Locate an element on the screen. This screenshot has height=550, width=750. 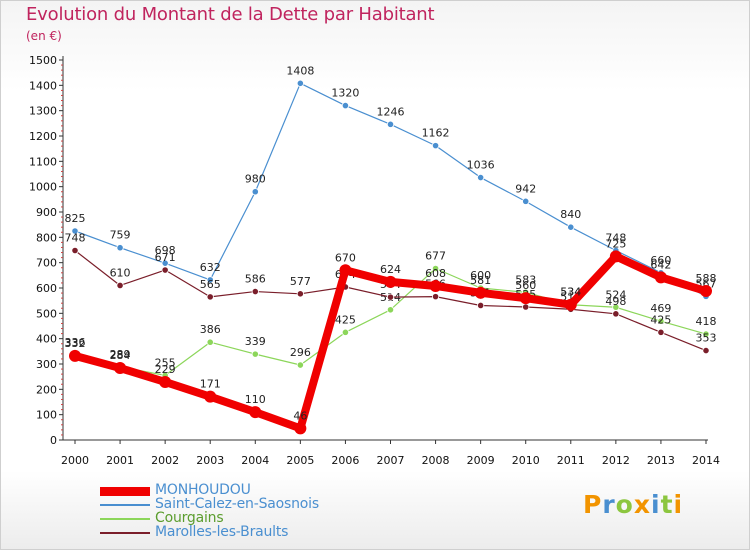
x-tick-label: 2004 is located at coordinates (255, 460).